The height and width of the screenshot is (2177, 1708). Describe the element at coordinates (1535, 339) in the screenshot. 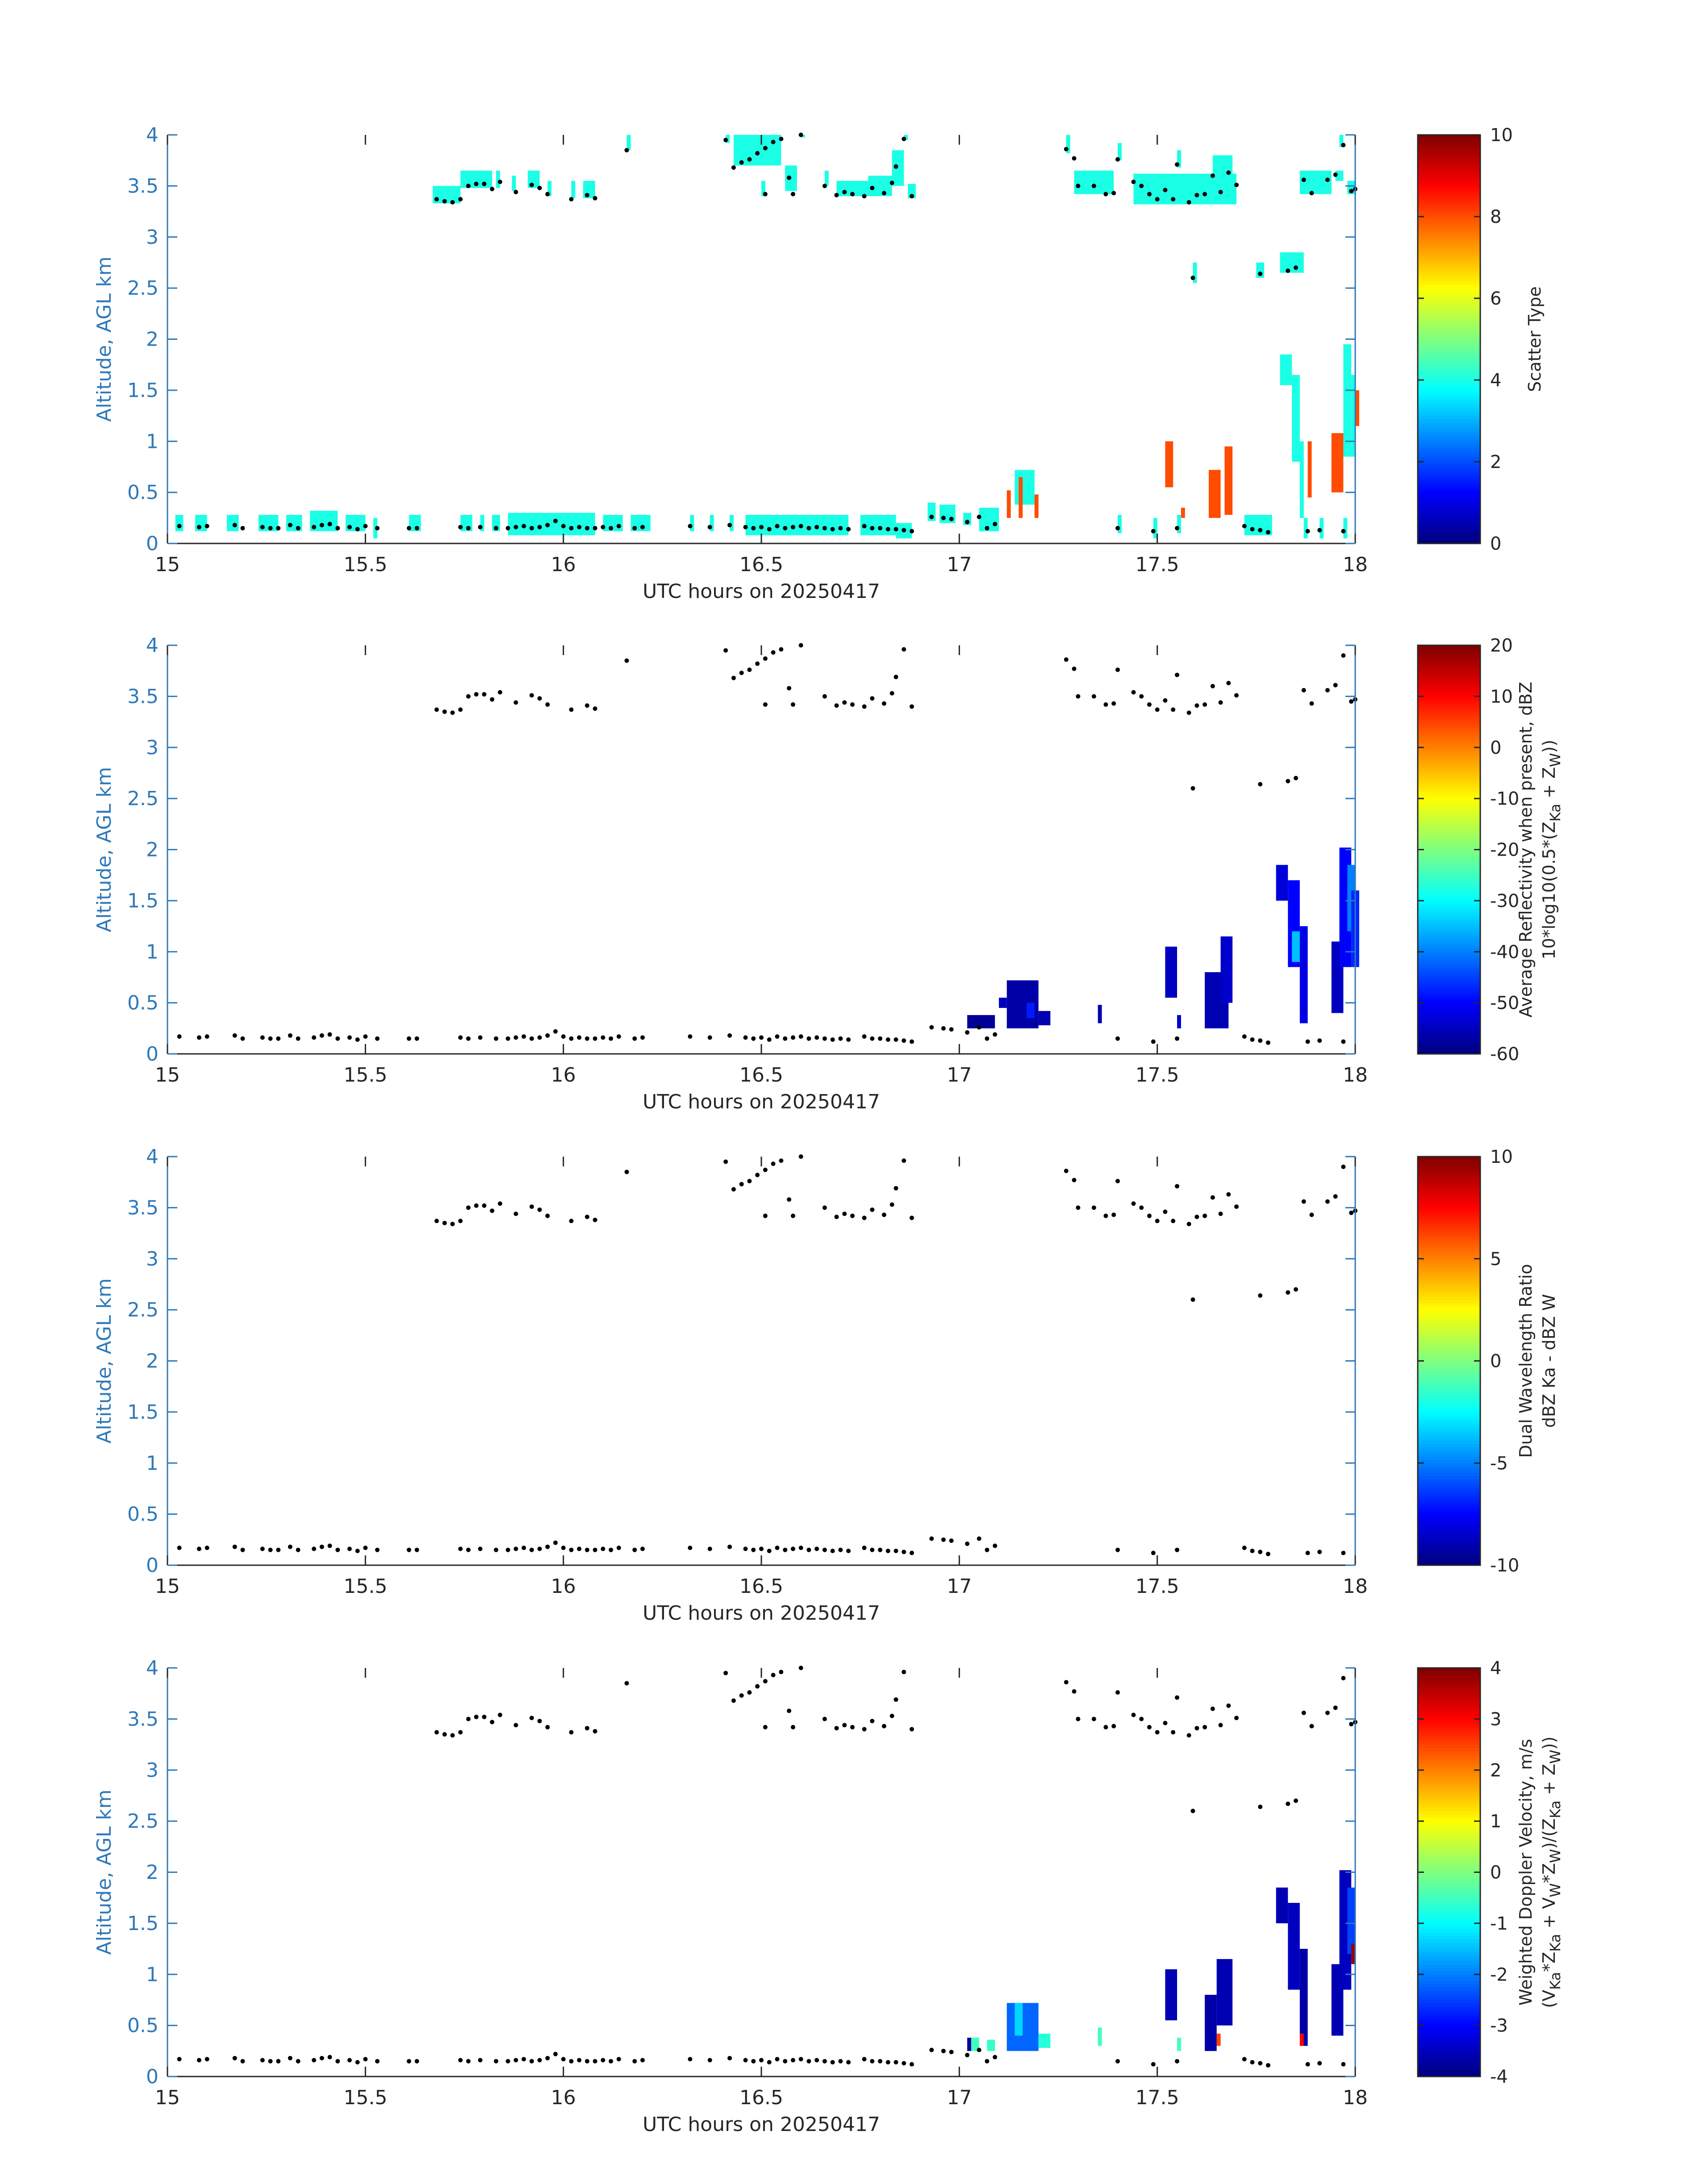

I see `colorbar-label: Scatter Type` at that location.